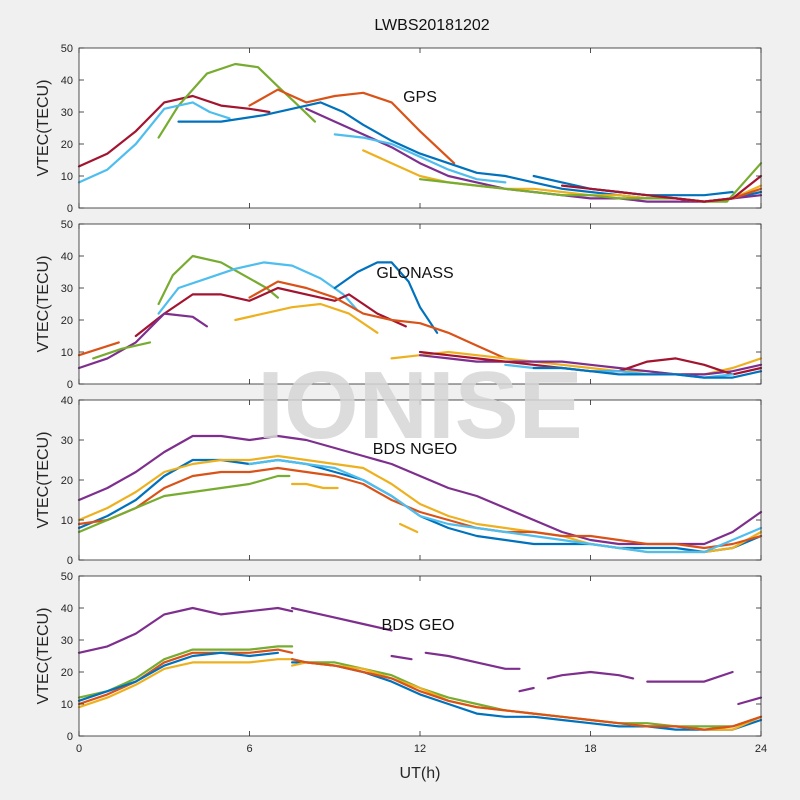 The image size is (800, 800). Describe the element at coordinates (420, 749) in the screenshot. I see `x-tick-label: 12` at that location.